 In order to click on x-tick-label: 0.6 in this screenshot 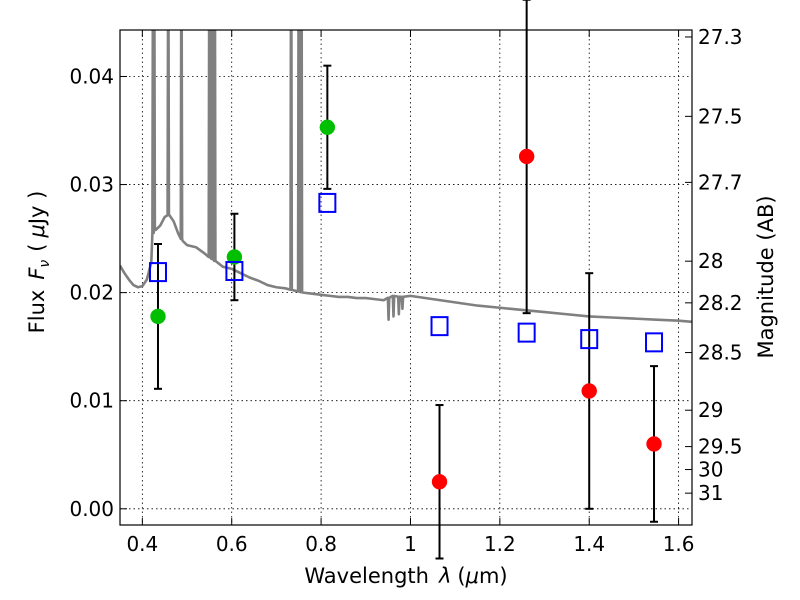, I will do `click(232, 544)`.